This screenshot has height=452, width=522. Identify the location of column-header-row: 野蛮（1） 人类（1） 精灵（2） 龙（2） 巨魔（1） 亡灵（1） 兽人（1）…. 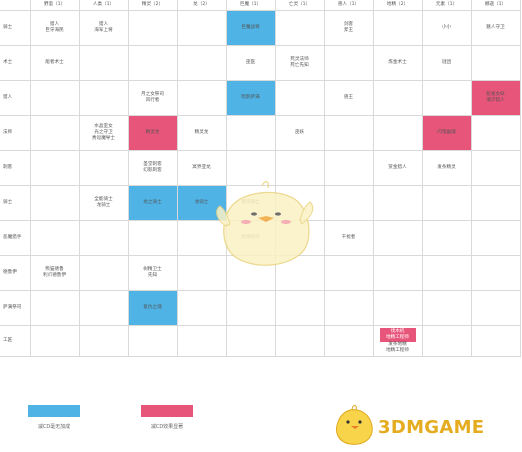
(260, 5).